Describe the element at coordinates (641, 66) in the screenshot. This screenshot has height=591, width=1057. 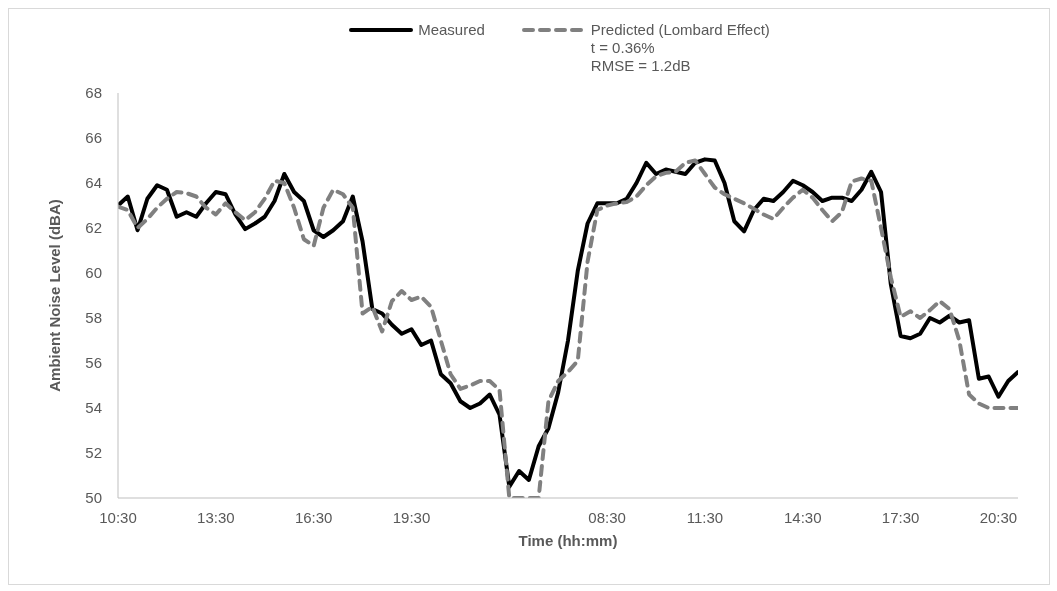
I see `text: RMSE = 1.2dB` at that location.